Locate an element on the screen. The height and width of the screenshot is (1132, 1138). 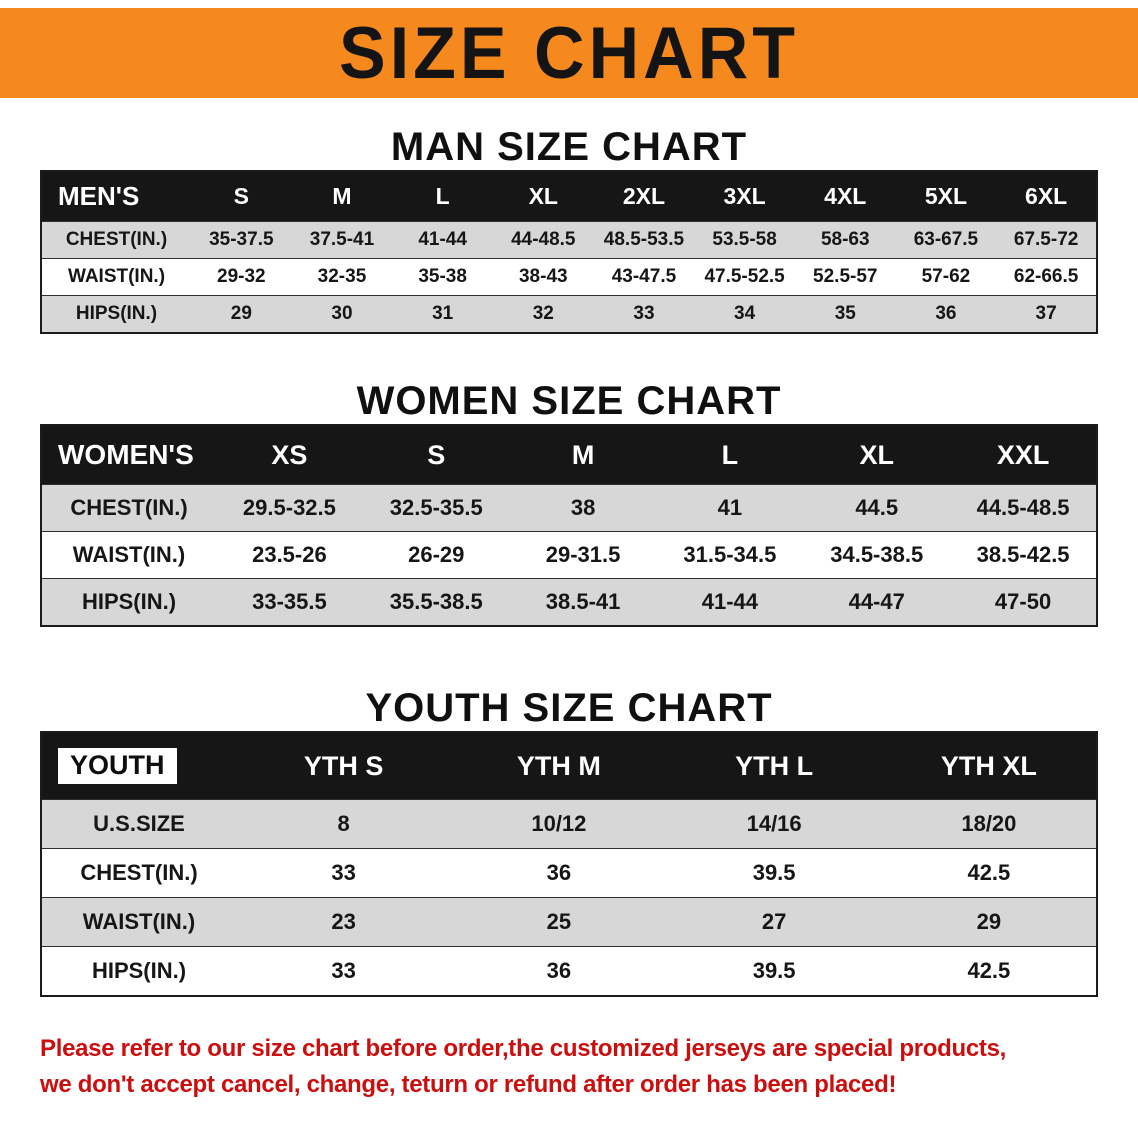
size-value: 47.5-52.5 is located at coordinates (744, 277).